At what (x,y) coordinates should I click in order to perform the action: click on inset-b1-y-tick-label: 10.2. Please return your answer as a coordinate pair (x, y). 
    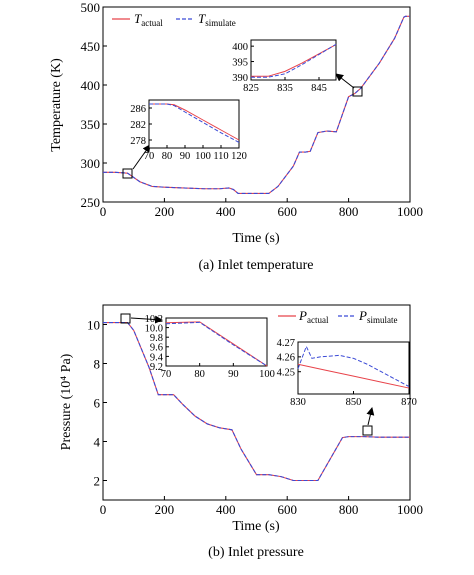
    Looking at the image, I should click on (154, 319).